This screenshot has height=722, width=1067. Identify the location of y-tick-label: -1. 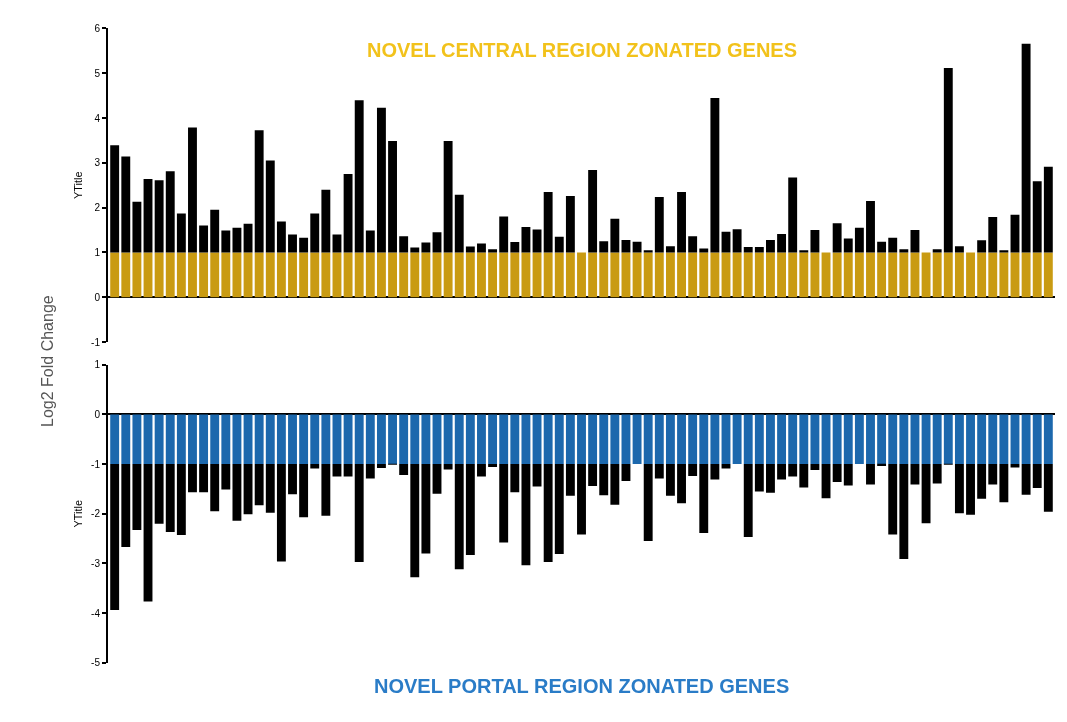
(96, 342).